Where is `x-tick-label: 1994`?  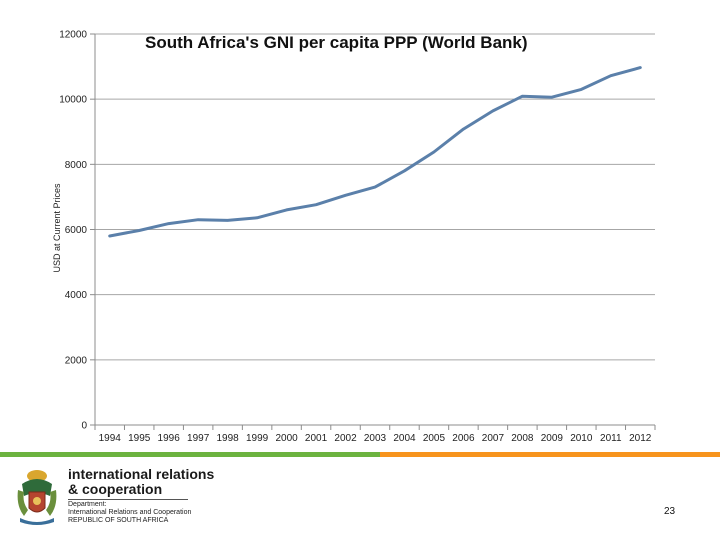
x-tick-label: 1994 is located at coordinates (110, 438).